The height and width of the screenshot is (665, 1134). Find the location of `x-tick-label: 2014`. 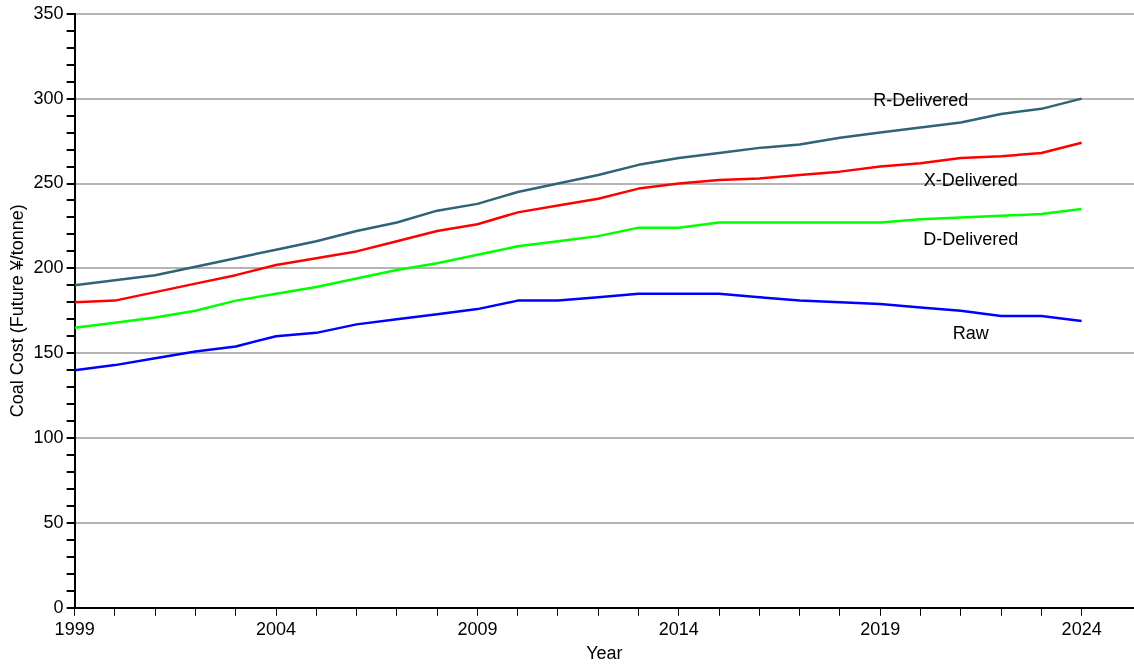

x-tick-label: 2014 is located at coordinates (678, 628).